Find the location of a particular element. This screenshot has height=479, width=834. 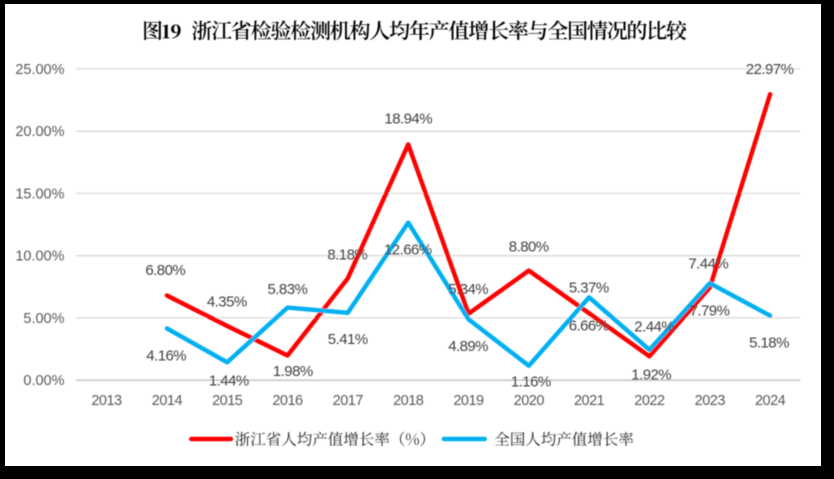

svg-text: 5.37% is located at coordinates (589, 288).